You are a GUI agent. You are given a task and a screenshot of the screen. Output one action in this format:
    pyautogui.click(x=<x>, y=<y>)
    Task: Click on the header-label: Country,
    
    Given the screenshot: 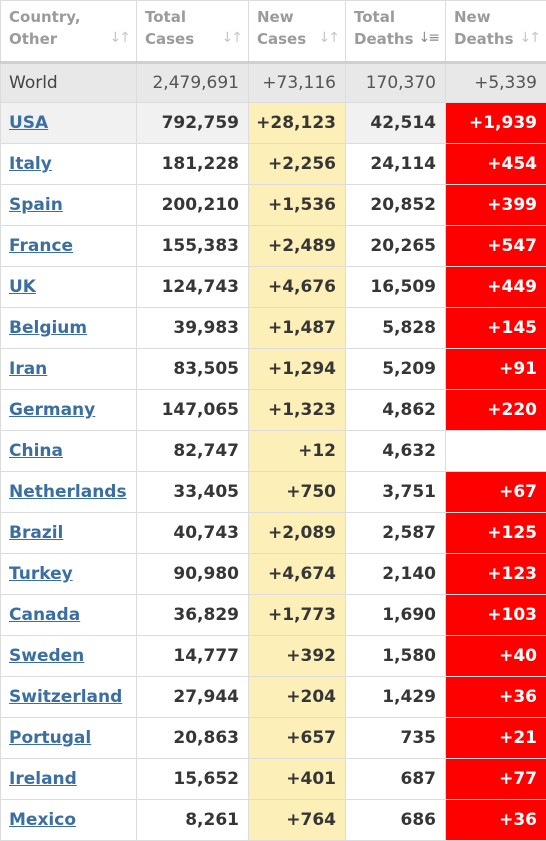 What is the action you would take?
    pyautogui.click(x=68, y=17)
    